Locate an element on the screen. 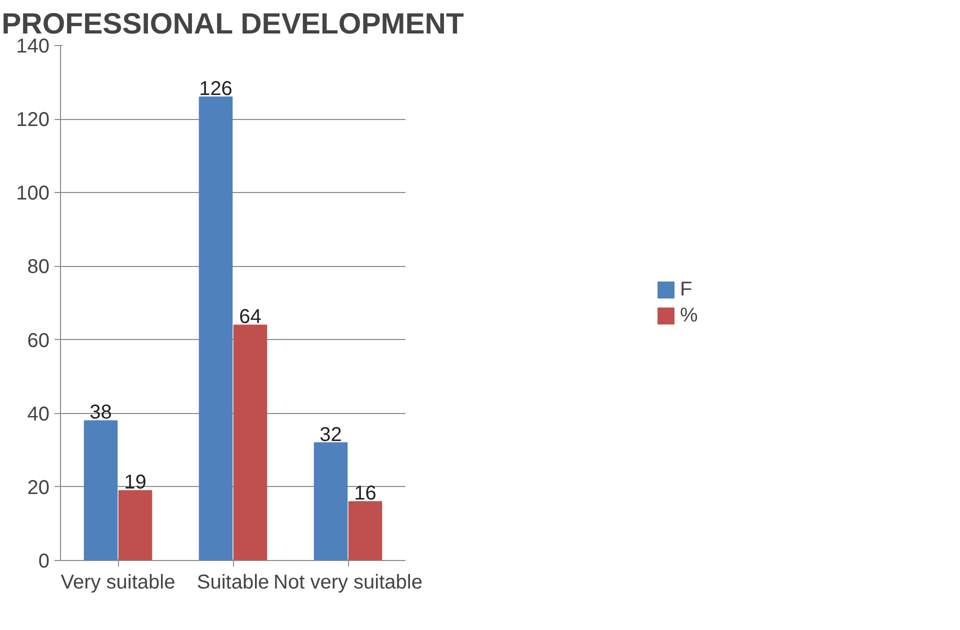 This screenshot has width=960, height=630. data-label: 16 is located at coordinates (365, 493).